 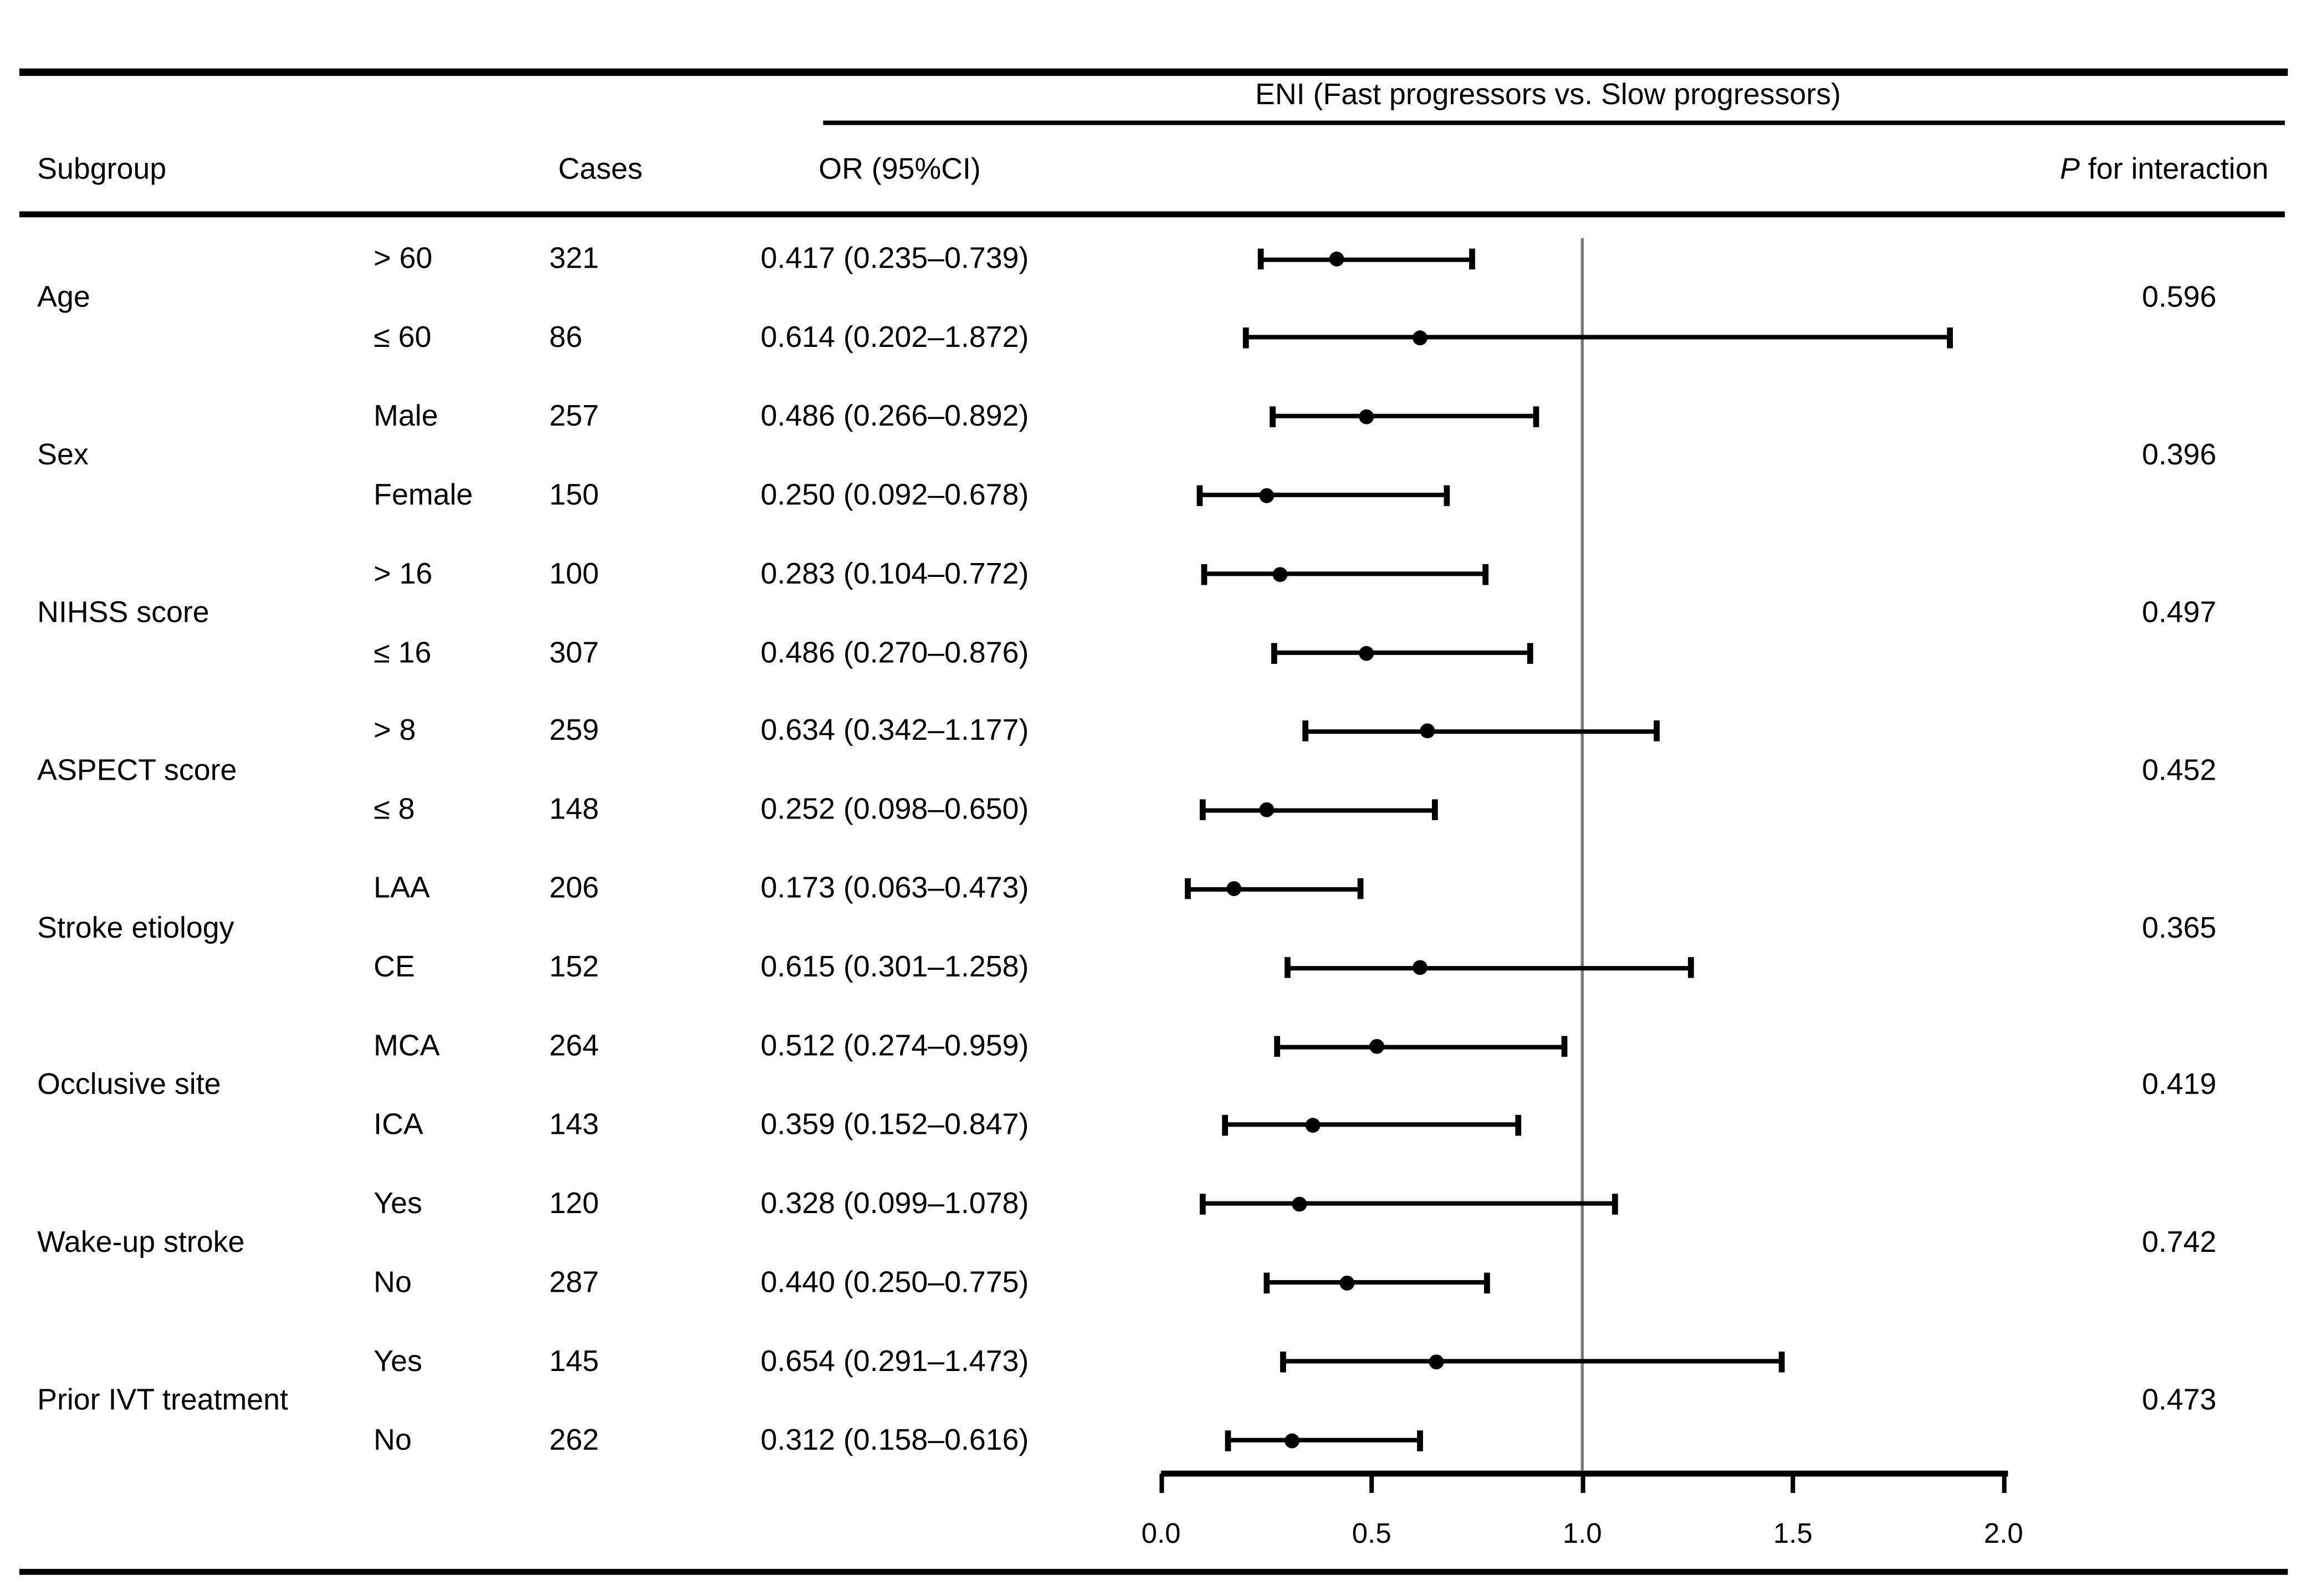 What do you see at coordinates (398, 1361) in the screenshot?
I see `level-label: Yes` at bounding box center [398, 1361].